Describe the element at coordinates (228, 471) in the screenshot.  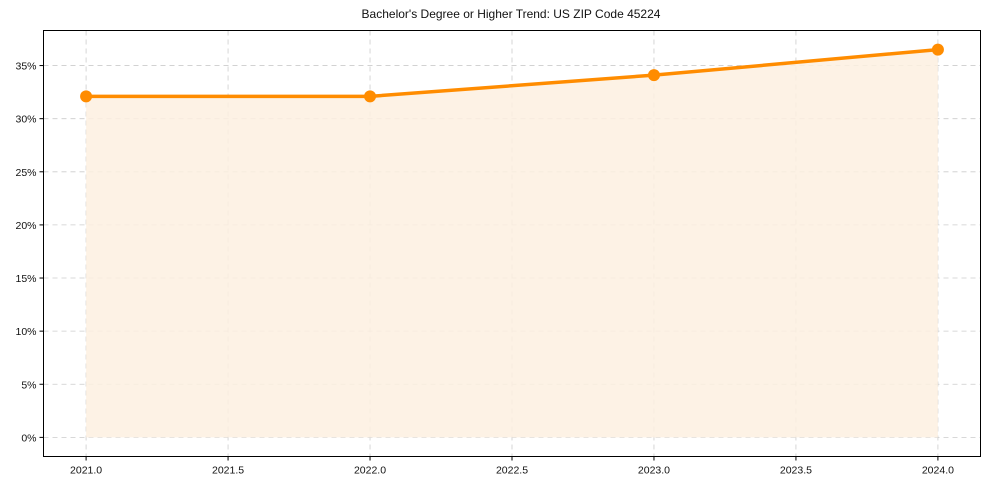
I see `x-tick-label: 2021.5` at that location.